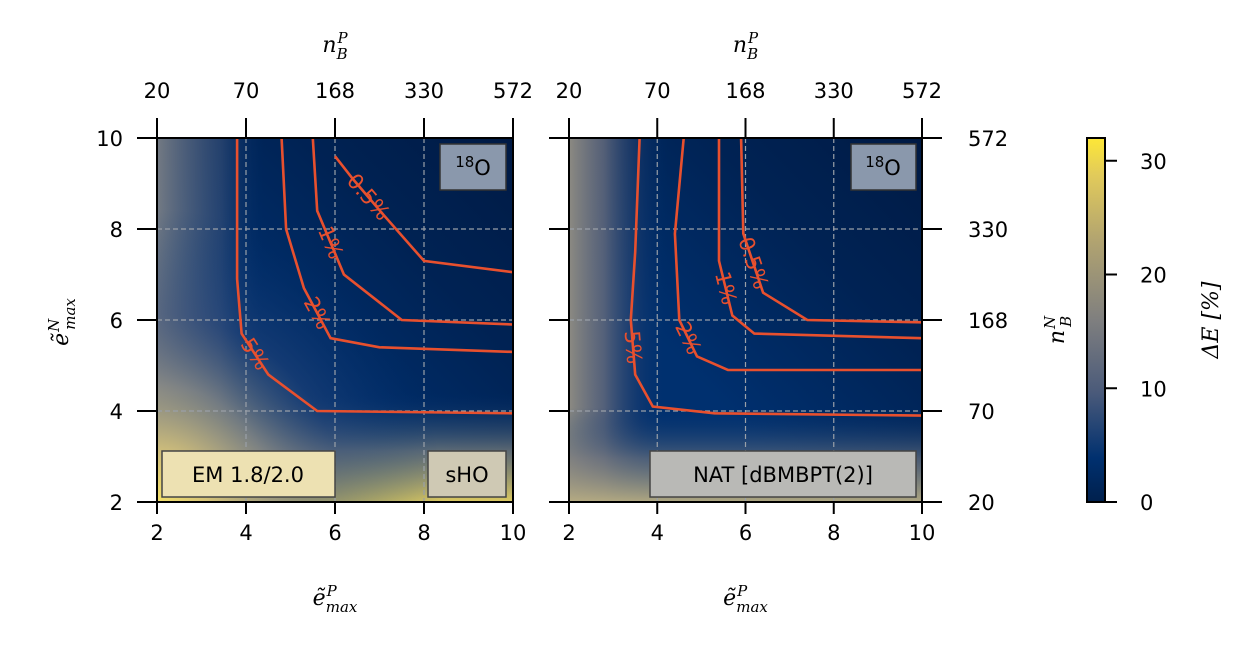  Describe the element at coordinates (116, 230) in the screenshot. I see `y-tick-label: 8` at that location.